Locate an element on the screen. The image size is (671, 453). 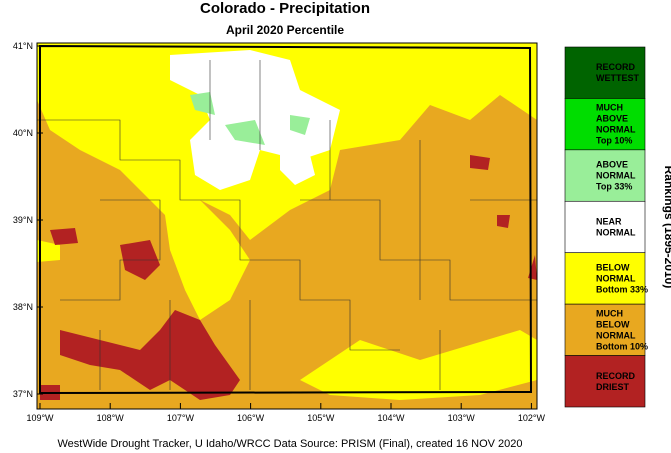
lat-labels: 41°N 40°N 39°N 38°N 37°N is located at coordinates (28, 220).